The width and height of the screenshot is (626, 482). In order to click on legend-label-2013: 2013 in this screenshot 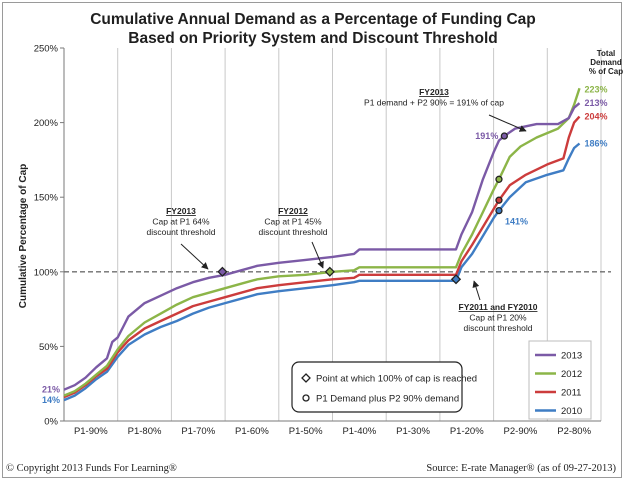, I will do `click(571, 356)`.